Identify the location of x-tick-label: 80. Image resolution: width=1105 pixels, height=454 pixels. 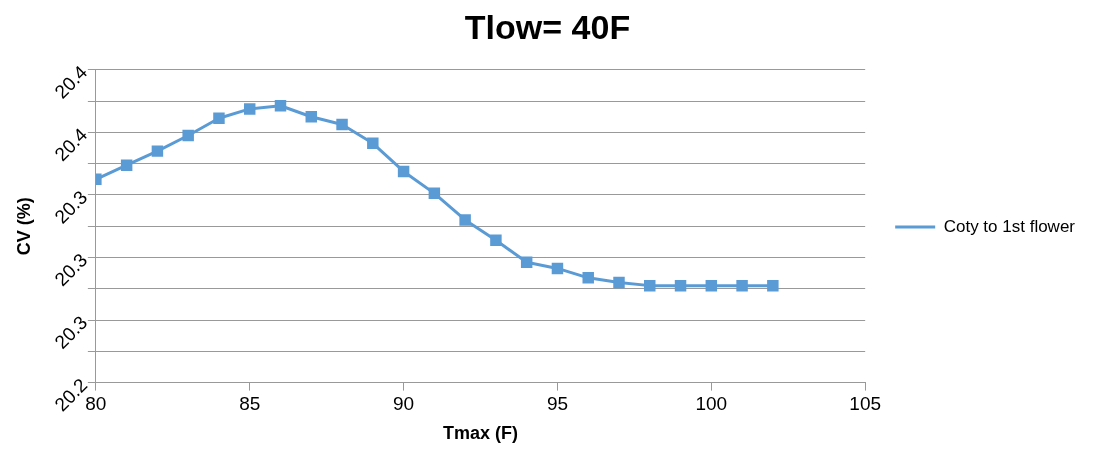
(96, 404).